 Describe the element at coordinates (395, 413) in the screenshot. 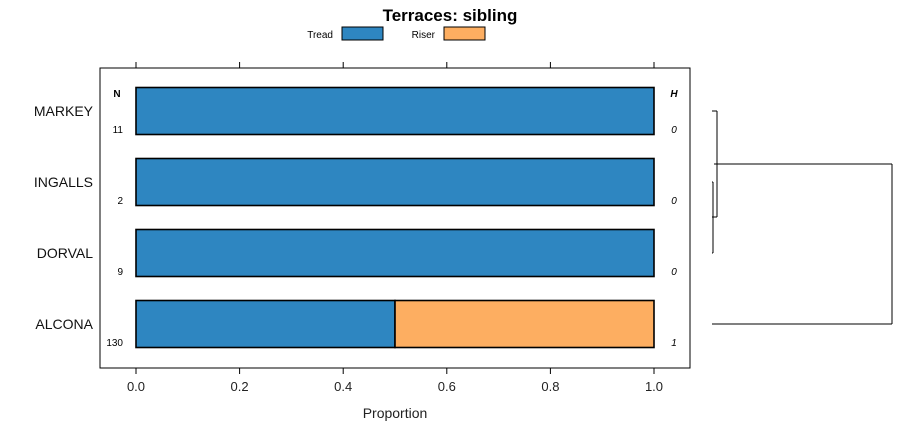

I see `x-axis-label: Proportion` at that location.